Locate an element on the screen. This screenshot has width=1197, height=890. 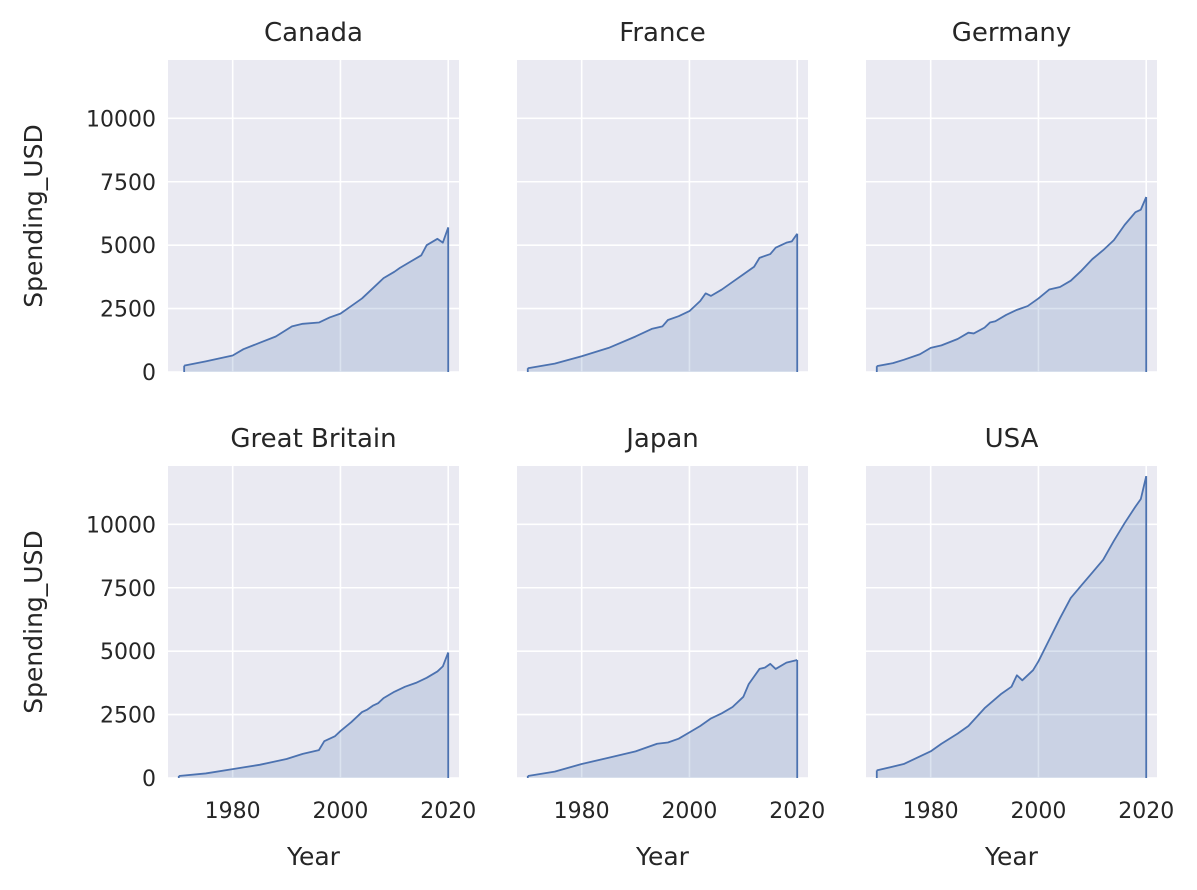
area-fill-usa is located at coordinates (1011, 627).